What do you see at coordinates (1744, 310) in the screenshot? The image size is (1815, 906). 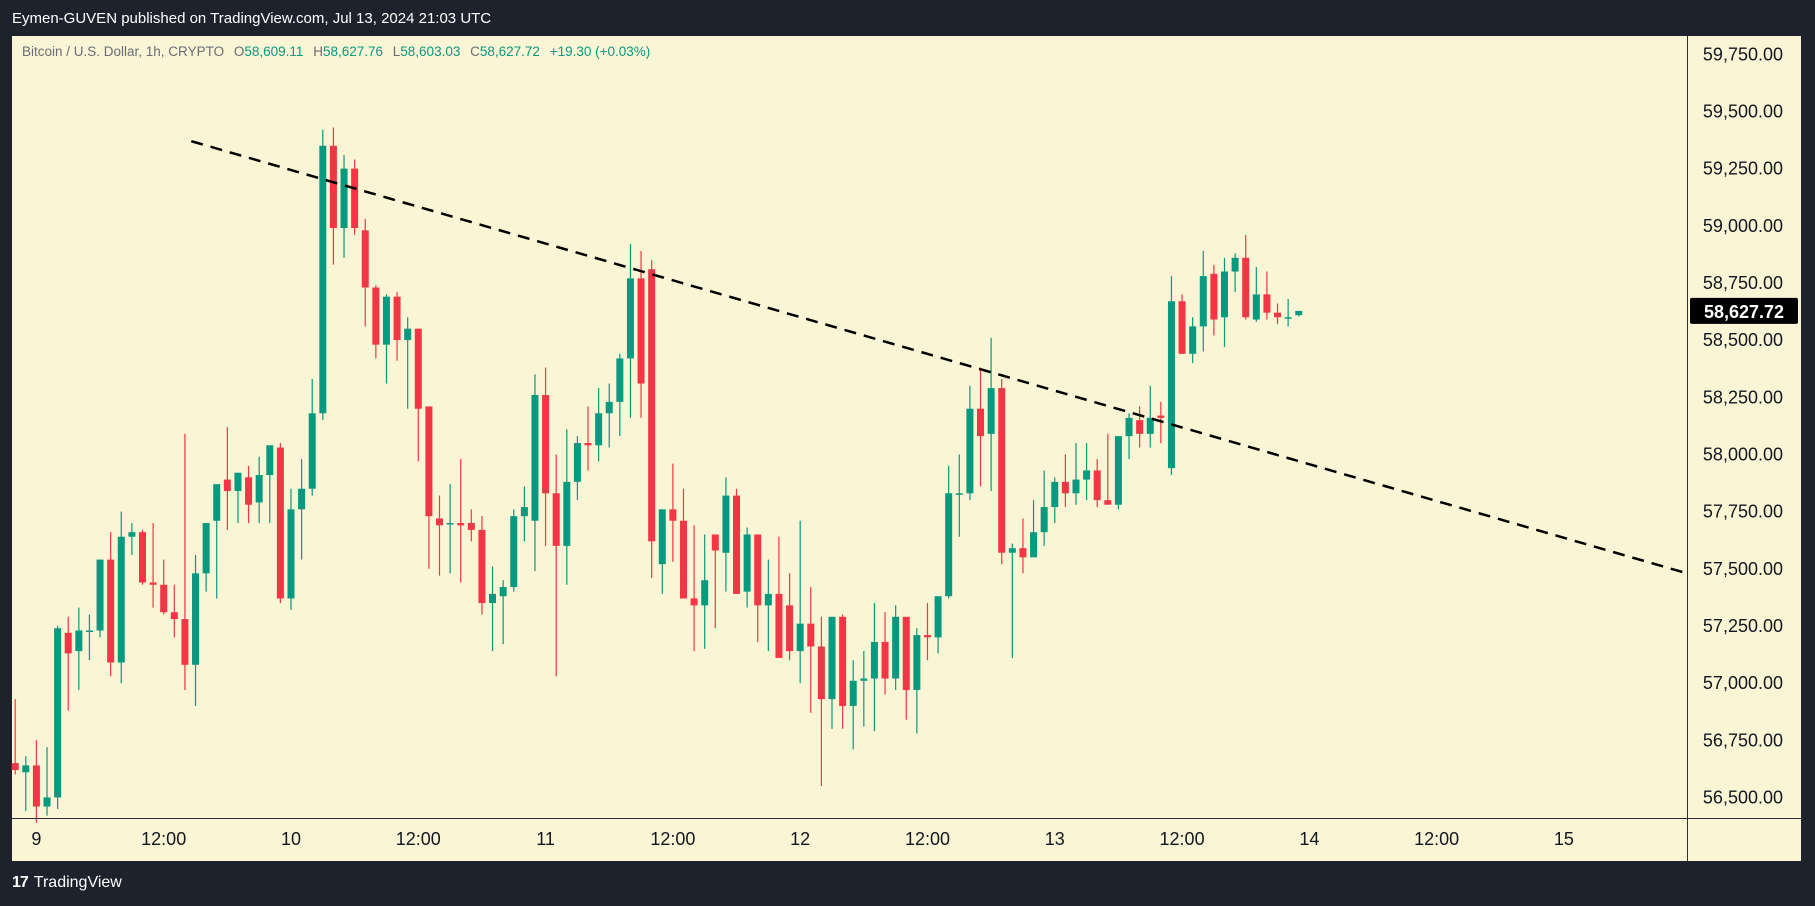 I see `last-price-tag` at bounding box center [1744, 310].